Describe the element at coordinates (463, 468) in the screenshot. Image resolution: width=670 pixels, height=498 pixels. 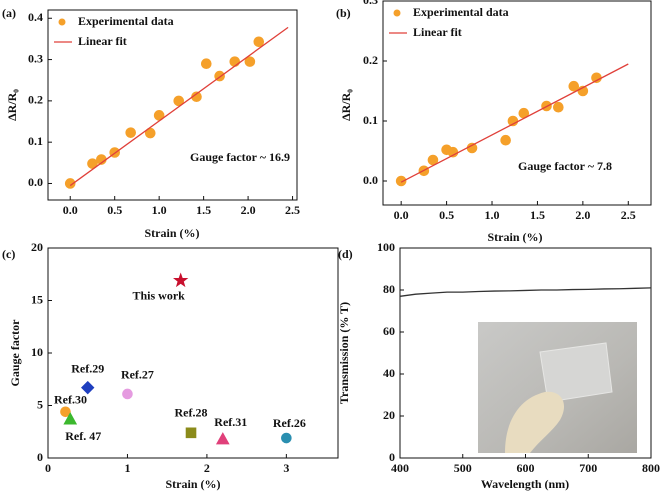
I see `x-tick-label: 500` at that location.